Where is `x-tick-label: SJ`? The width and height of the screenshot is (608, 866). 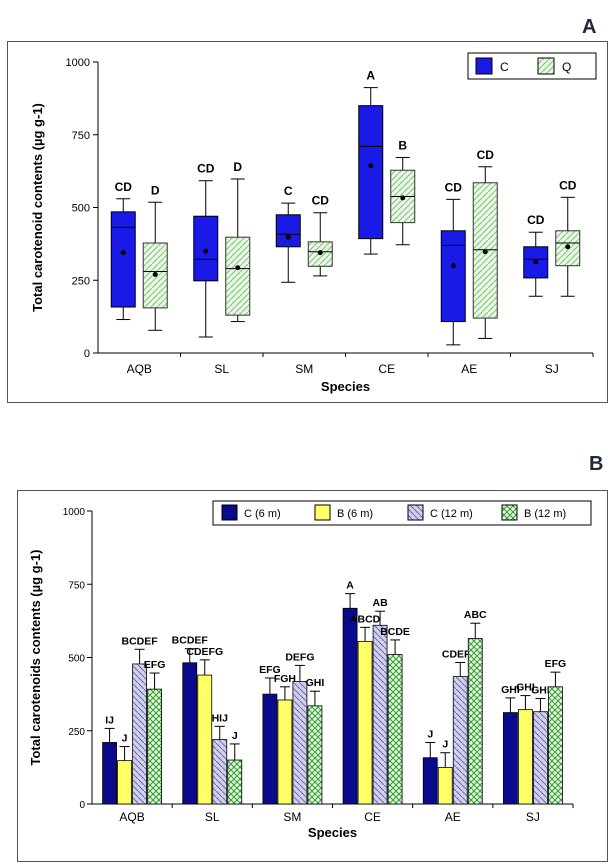
x-tick-label: SJ is located at coordinates (533, 817).